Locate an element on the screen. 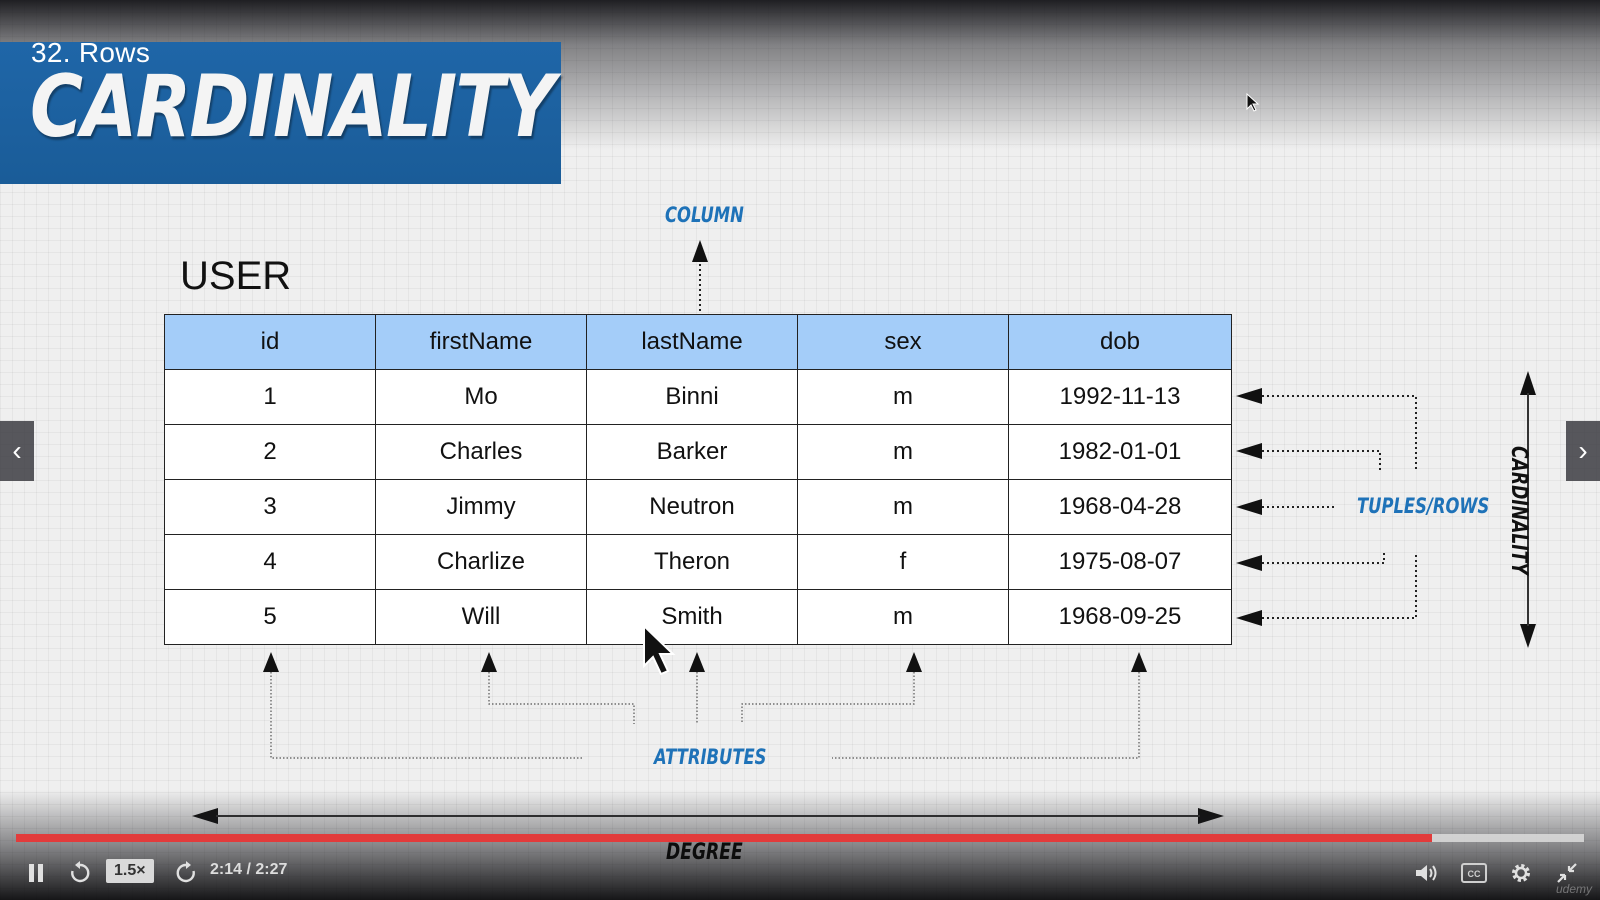 The image size is (1600, 900). column-header: sex is located at coordinates (903, 342).